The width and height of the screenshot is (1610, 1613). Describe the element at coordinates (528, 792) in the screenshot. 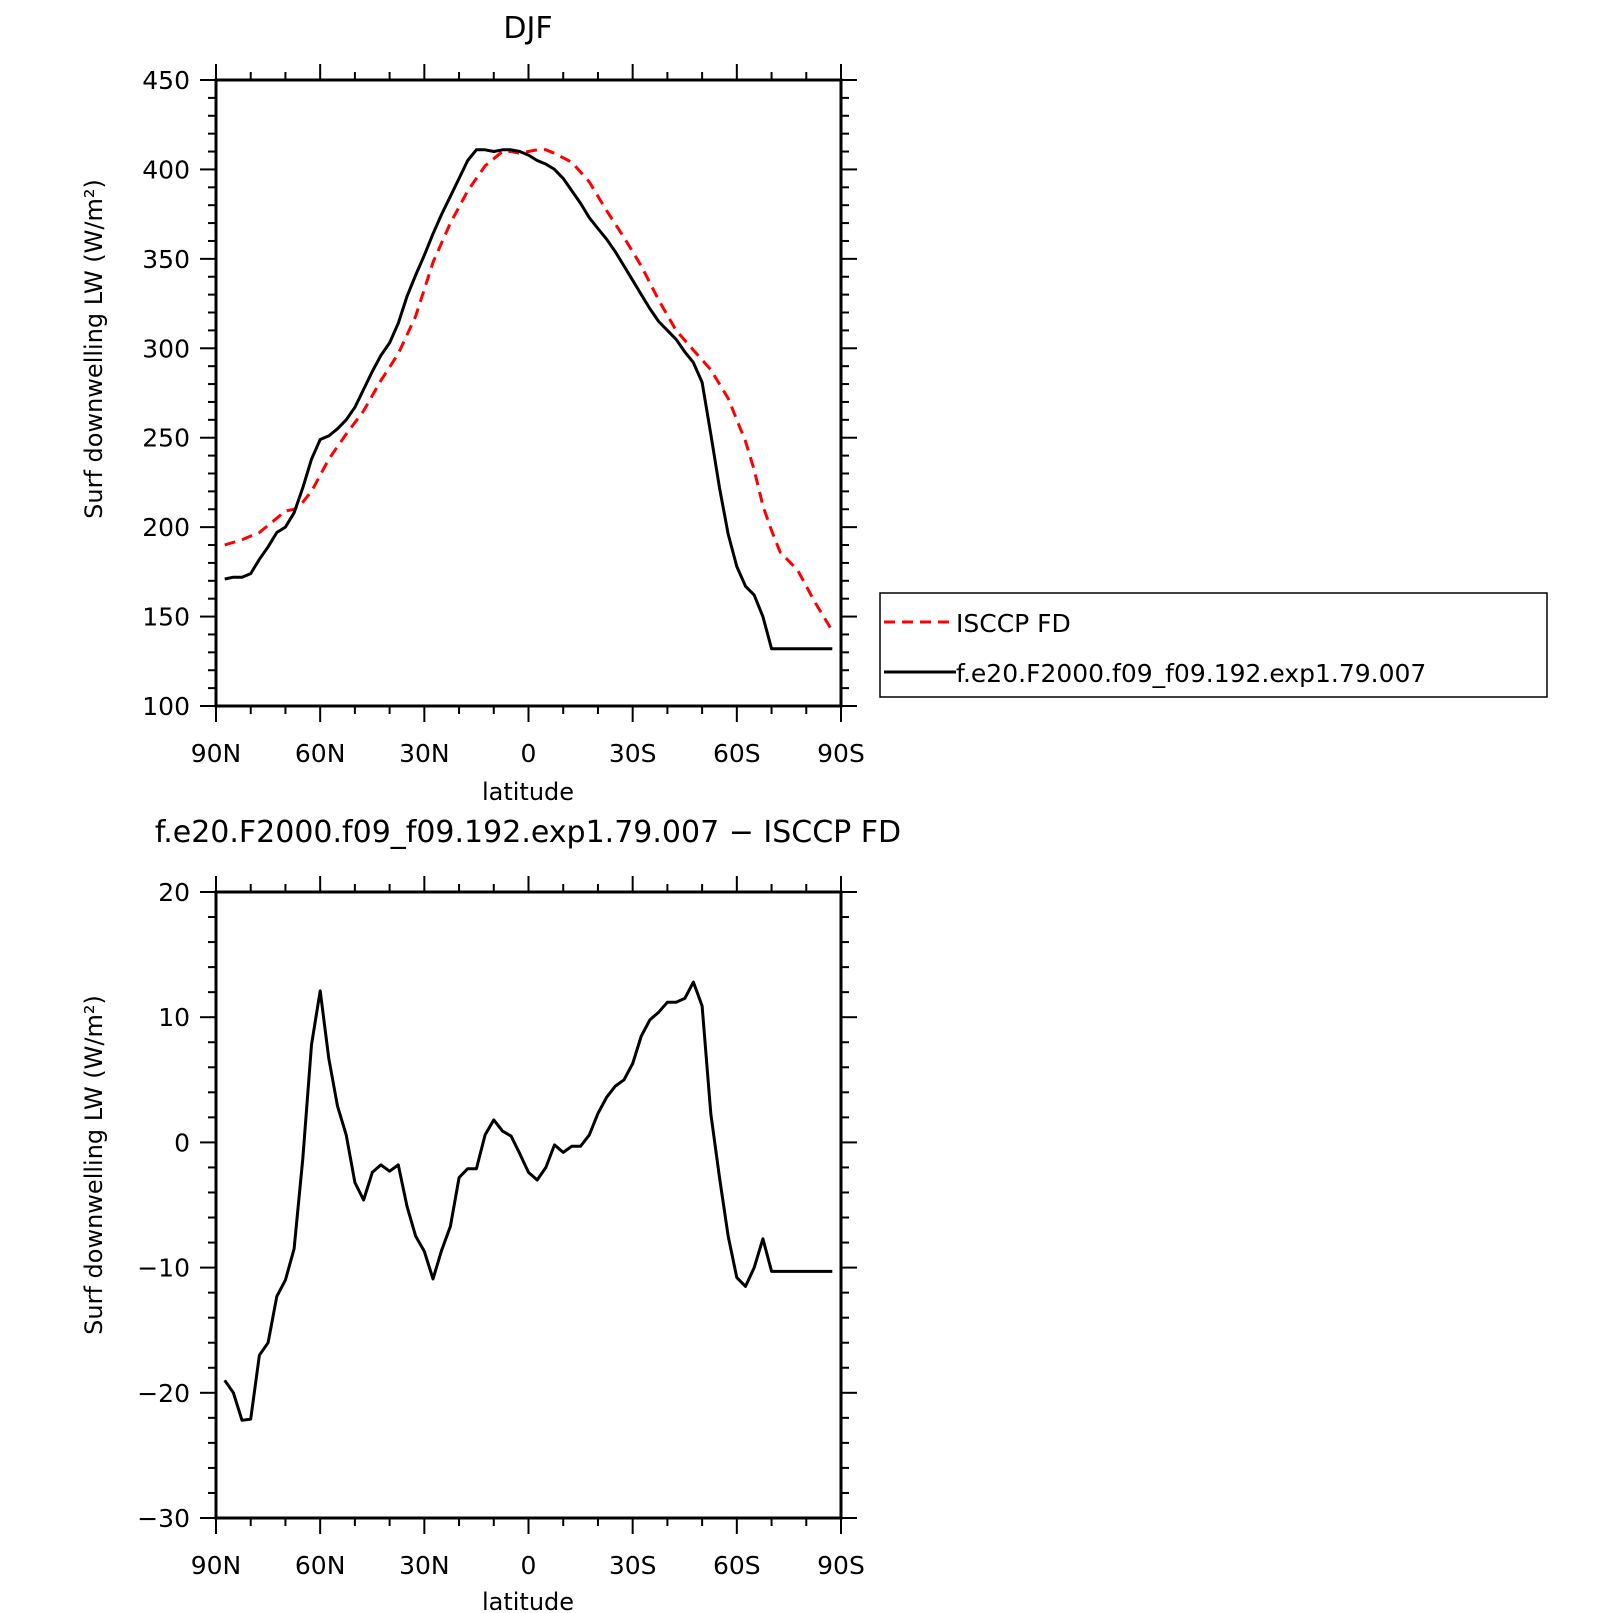

I see `top-x-axis-label: latitude` at that location.